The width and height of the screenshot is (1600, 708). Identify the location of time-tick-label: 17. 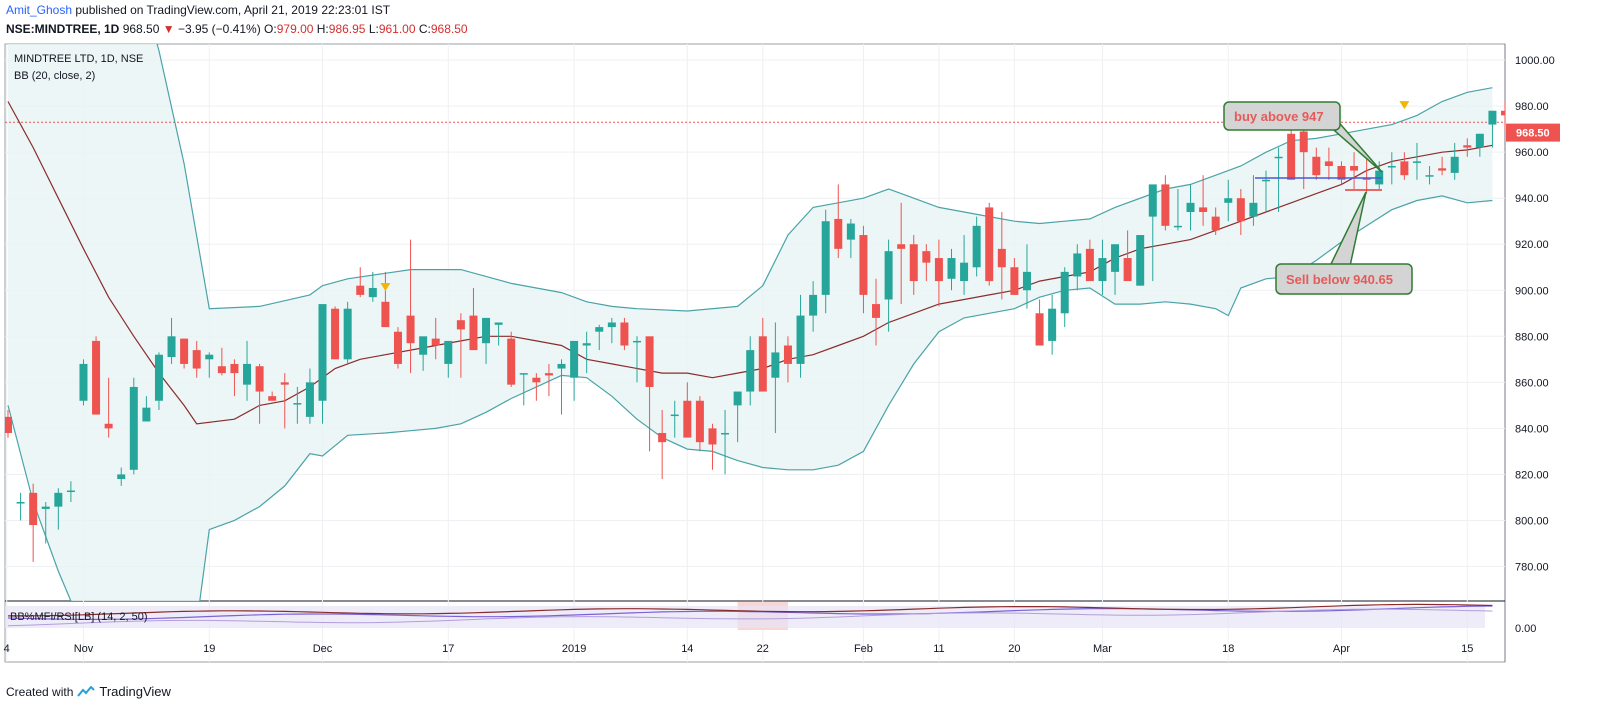
(448, 649).